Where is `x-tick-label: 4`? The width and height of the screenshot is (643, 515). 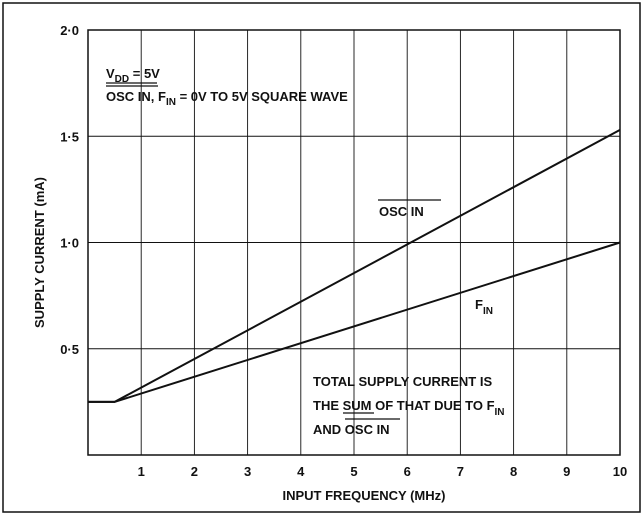
x-tick-label: 4 is located at coordinates (301, 471).